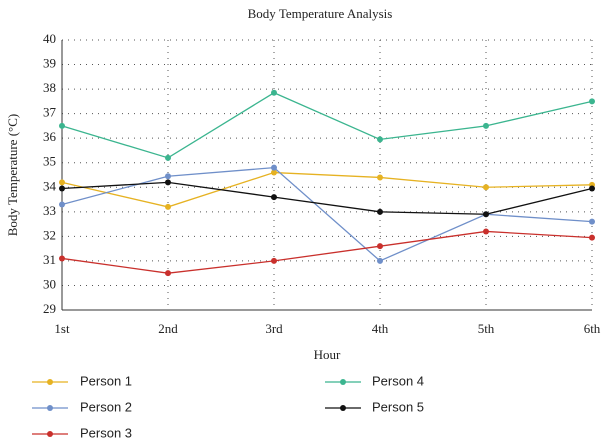 This screenshot has height=445, width=601. I want to click on x-tick-label: 4th, so click(380, 328).